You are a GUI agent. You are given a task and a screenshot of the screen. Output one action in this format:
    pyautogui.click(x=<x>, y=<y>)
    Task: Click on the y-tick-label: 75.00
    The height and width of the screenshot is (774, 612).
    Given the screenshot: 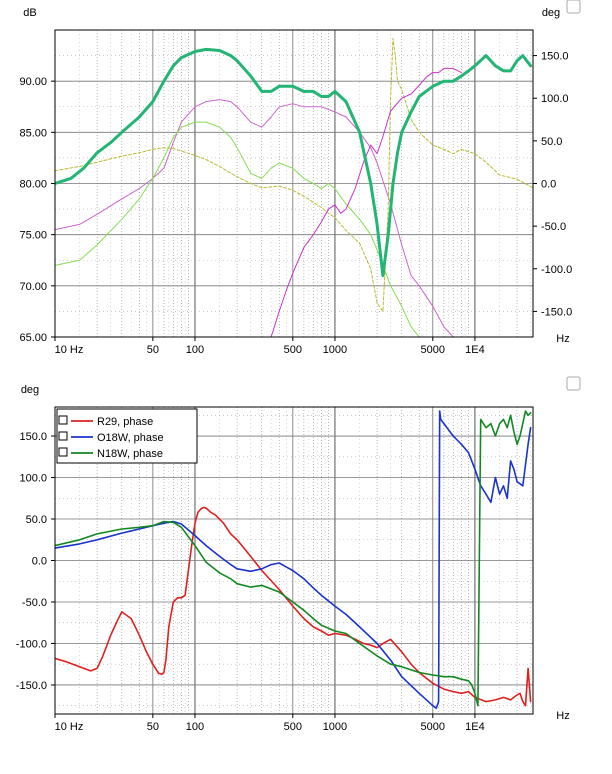 What is the action you would take?
    pyautogui.click(x=33, y=236)
    